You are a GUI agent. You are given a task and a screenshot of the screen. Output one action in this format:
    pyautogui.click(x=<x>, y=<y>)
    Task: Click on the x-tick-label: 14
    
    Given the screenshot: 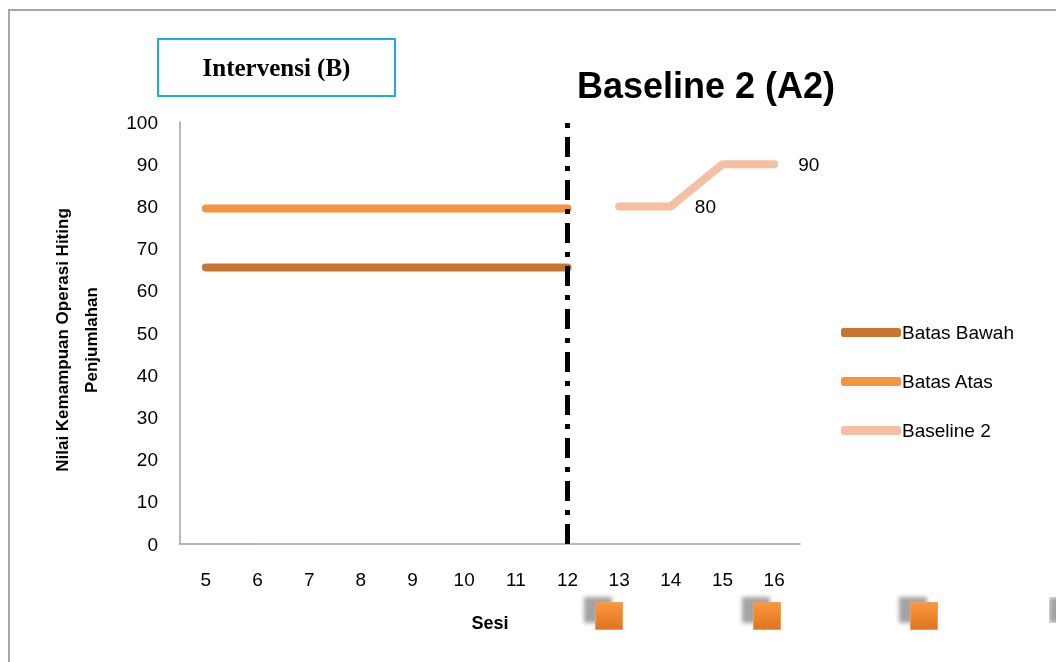 What is the action you would take?
    pyautogui.click(x=671, y=579)
    